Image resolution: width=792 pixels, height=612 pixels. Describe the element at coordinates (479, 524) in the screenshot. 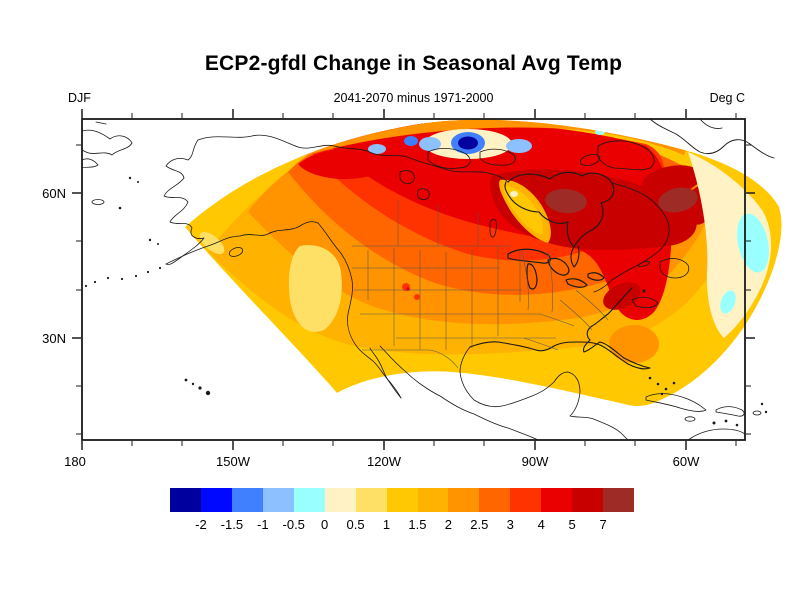

I see `colorbar-label: 2.5` at that location.